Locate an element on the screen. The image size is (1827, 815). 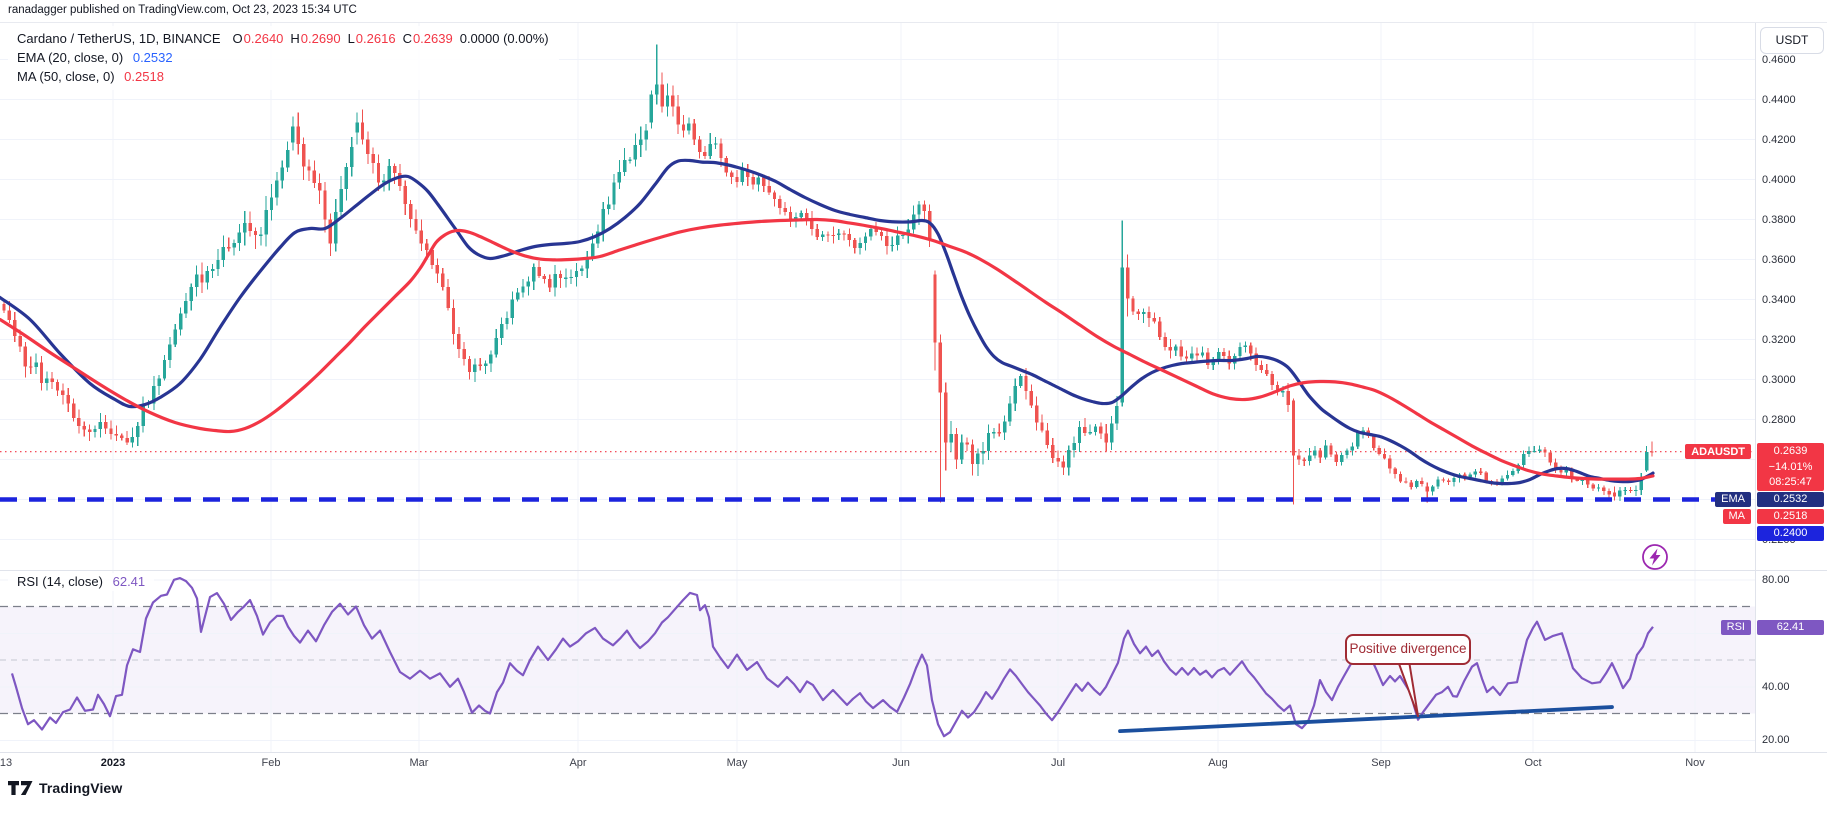
time-tick-jun: Jun is located at coordinates (901, 763).